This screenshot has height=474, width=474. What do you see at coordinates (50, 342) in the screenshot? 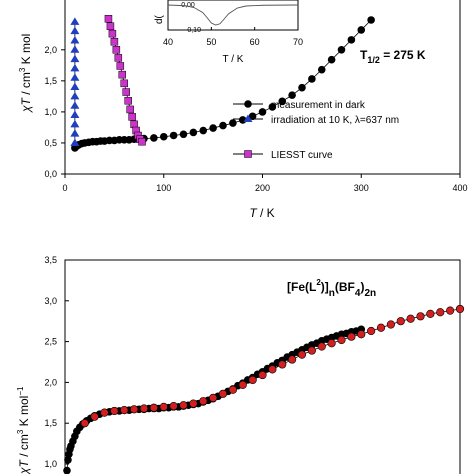
I see `bottom-y-tick-label-3: 2,5` at bounding box center [50, 342].